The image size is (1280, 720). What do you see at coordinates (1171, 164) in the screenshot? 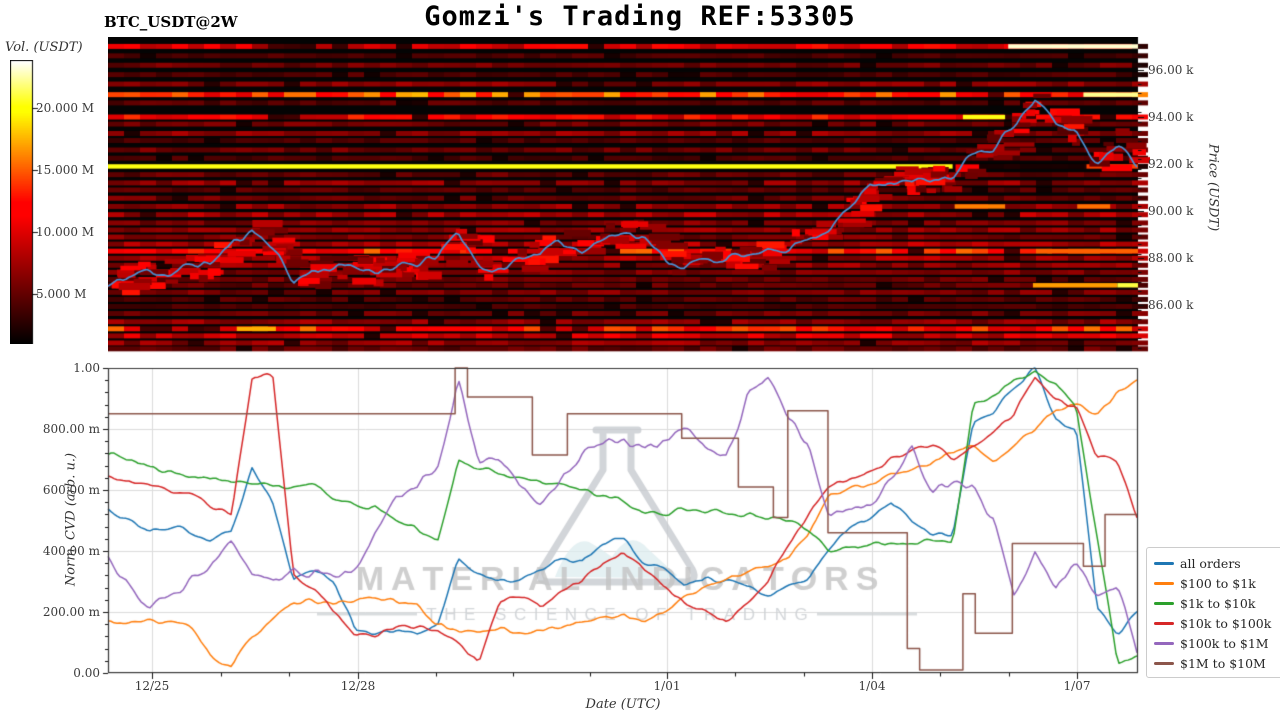
I see `price-tick-label: 92.00 k` at bounding box center [1171, 164].